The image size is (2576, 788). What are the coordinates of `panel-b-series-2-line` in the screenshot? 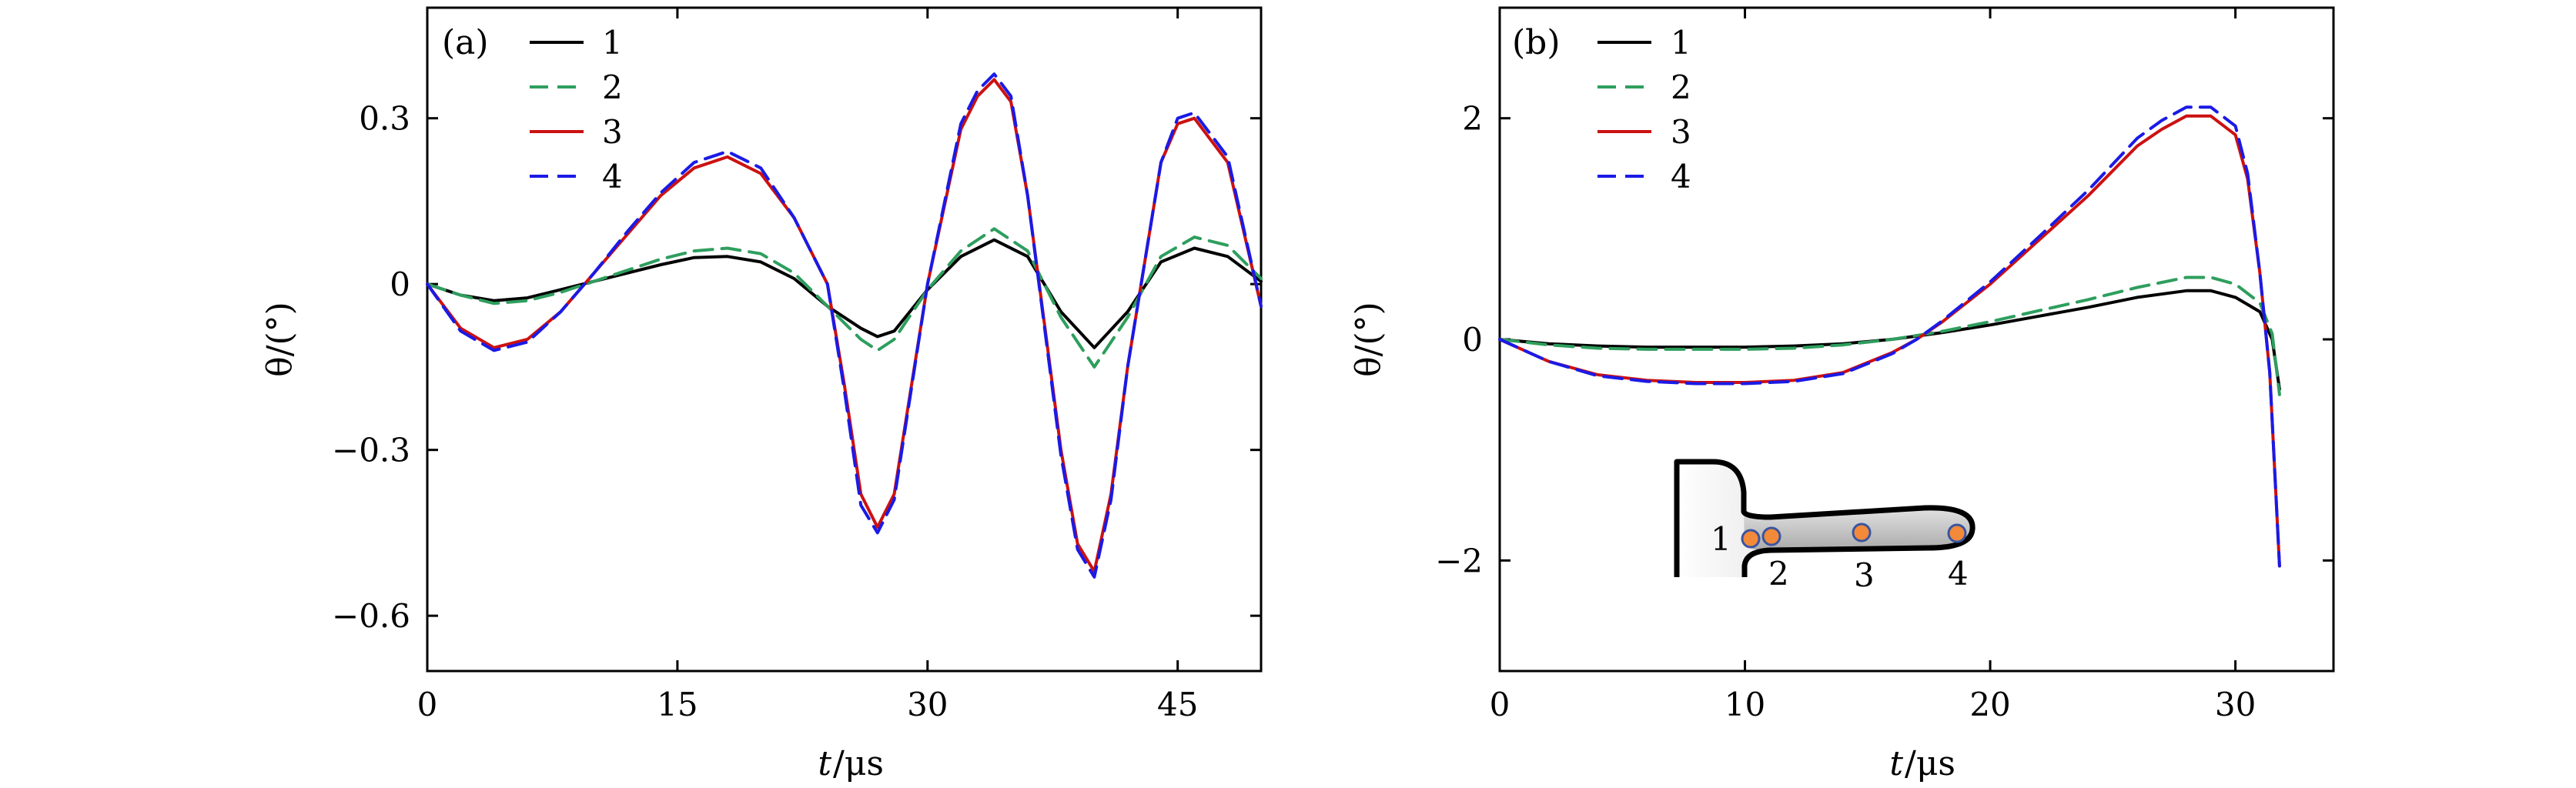 It's located at (1889, 335).